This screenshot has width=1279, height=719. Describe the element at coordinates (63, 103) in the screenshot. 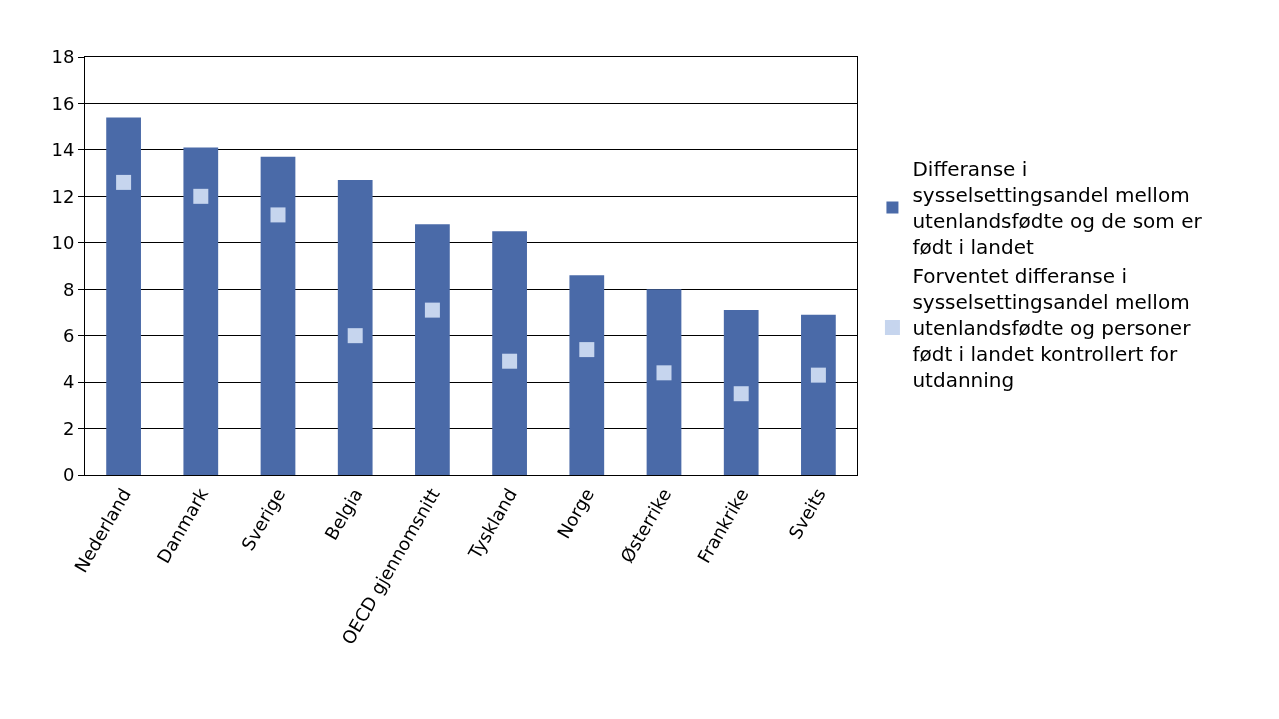

I see `y-tick-label: 16` at that location.